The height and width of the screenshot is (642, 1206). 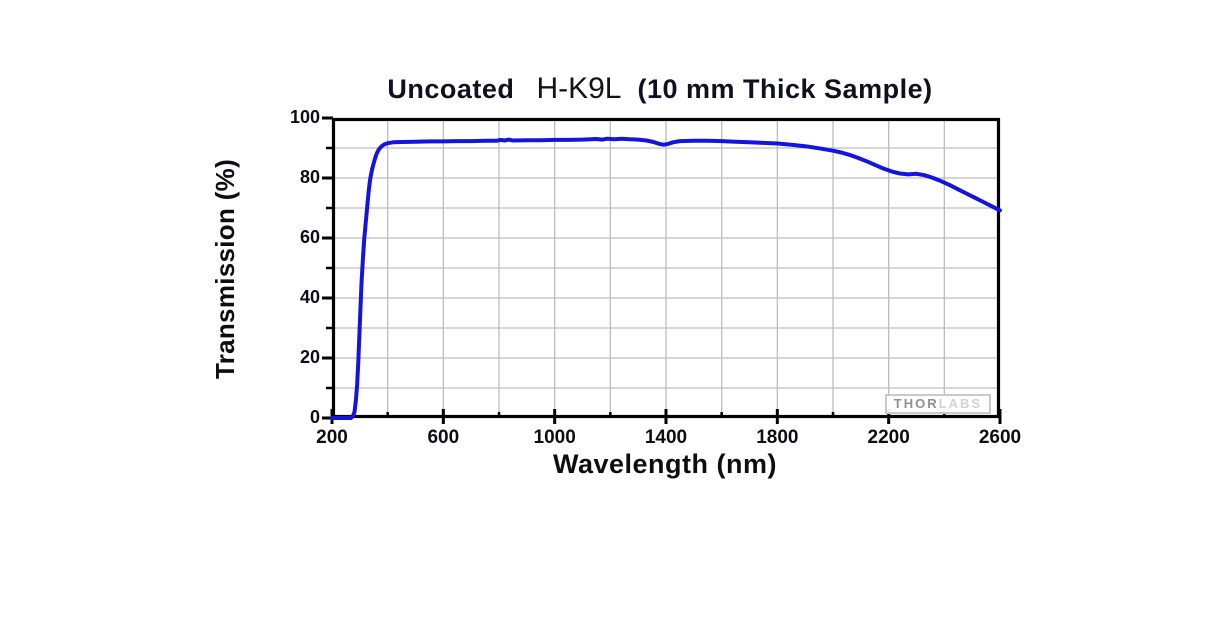 What do you see at coordinates (332, 437) in the screenshot?
I see `x-tick-label: 200` at bounding box center [332, 437].